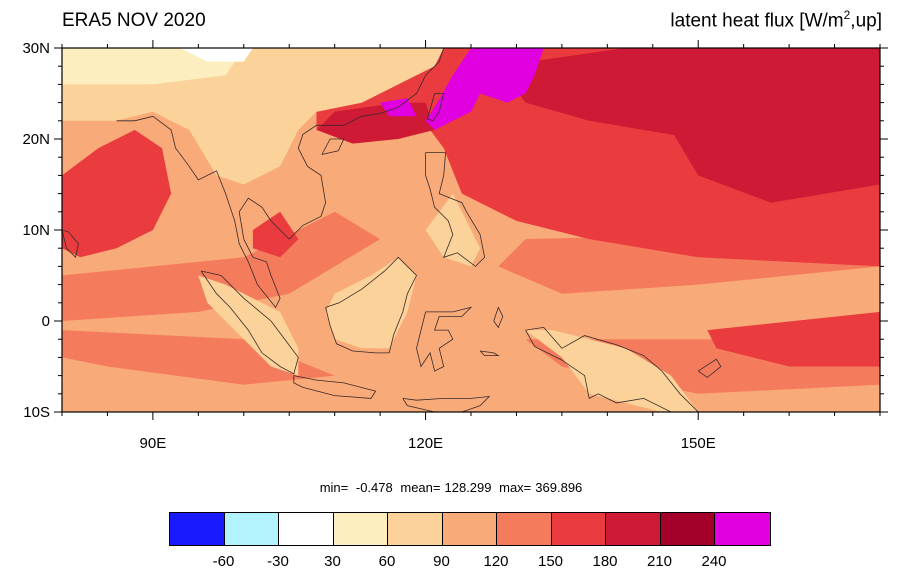 This screenshot has width=902, height=576. What do you see at coordinates (436, 107) in the screenshot?
I see `coastline-taiwan` at bounding box center [436, 107].